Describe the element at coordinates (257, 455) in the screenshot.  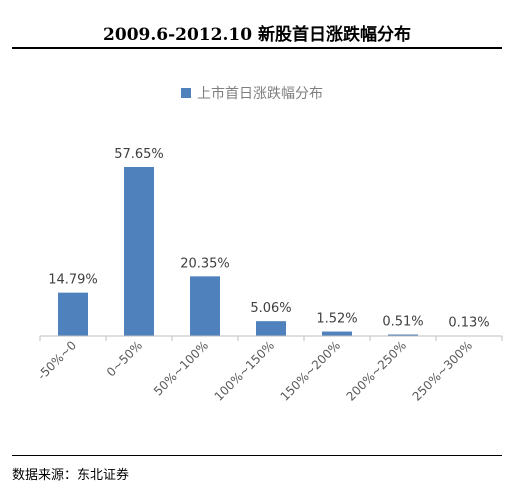
I see `bottom-rule` at that location.